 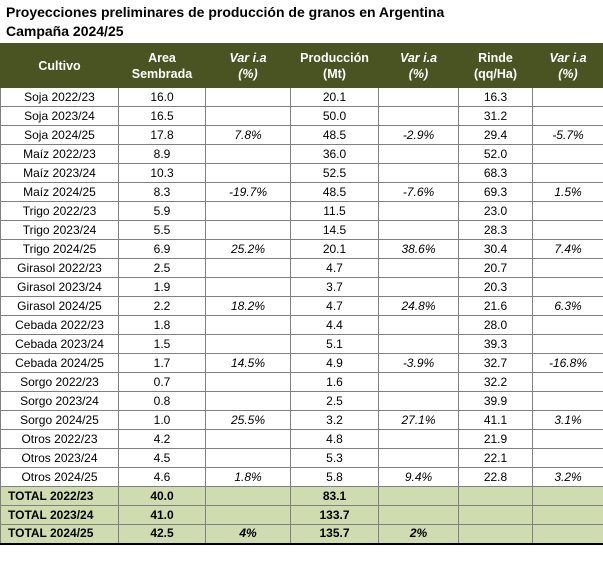 What do you see at coordinates (495, 382) in the screenshot?
I see `value-cell: 32.2` at bounding box center [495, 382].